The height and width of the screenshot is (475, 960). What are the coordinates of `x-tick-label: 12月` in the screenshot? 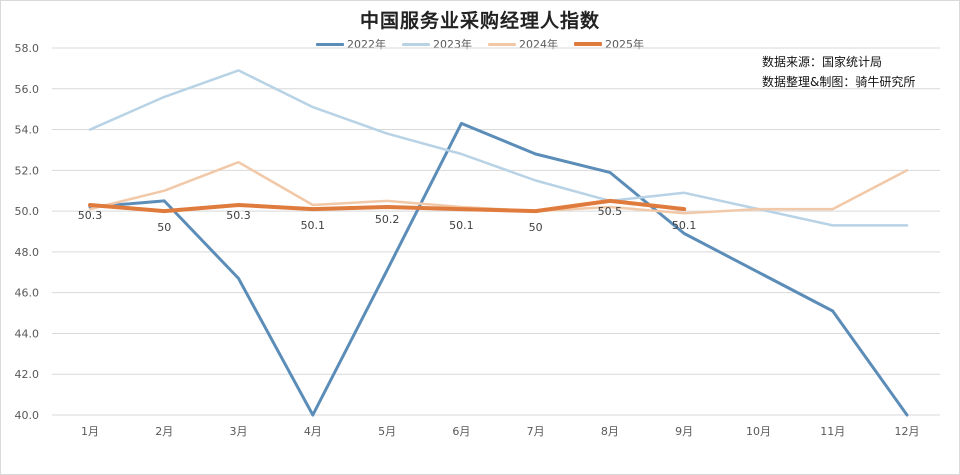 It's located at (907, 431).